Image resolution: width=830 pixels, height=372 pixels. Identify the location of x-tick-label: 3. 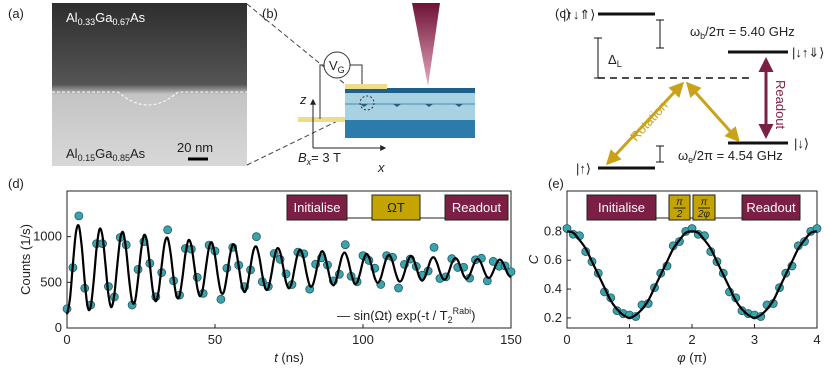
(754, 339).